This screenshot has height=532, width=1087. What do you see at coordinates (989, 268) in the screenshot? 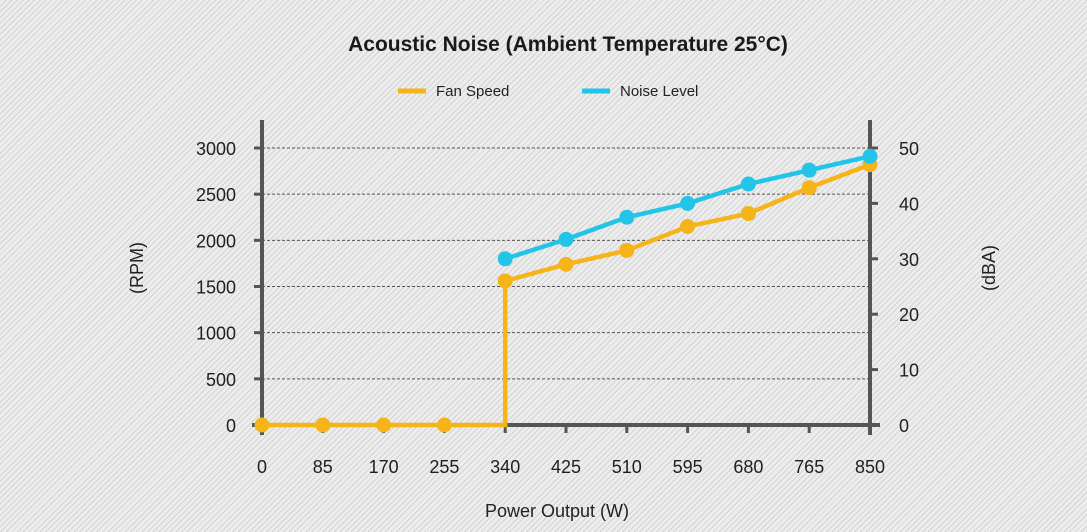
I see `right-axis-label: (dBA)` at bounding box center [989, 268].